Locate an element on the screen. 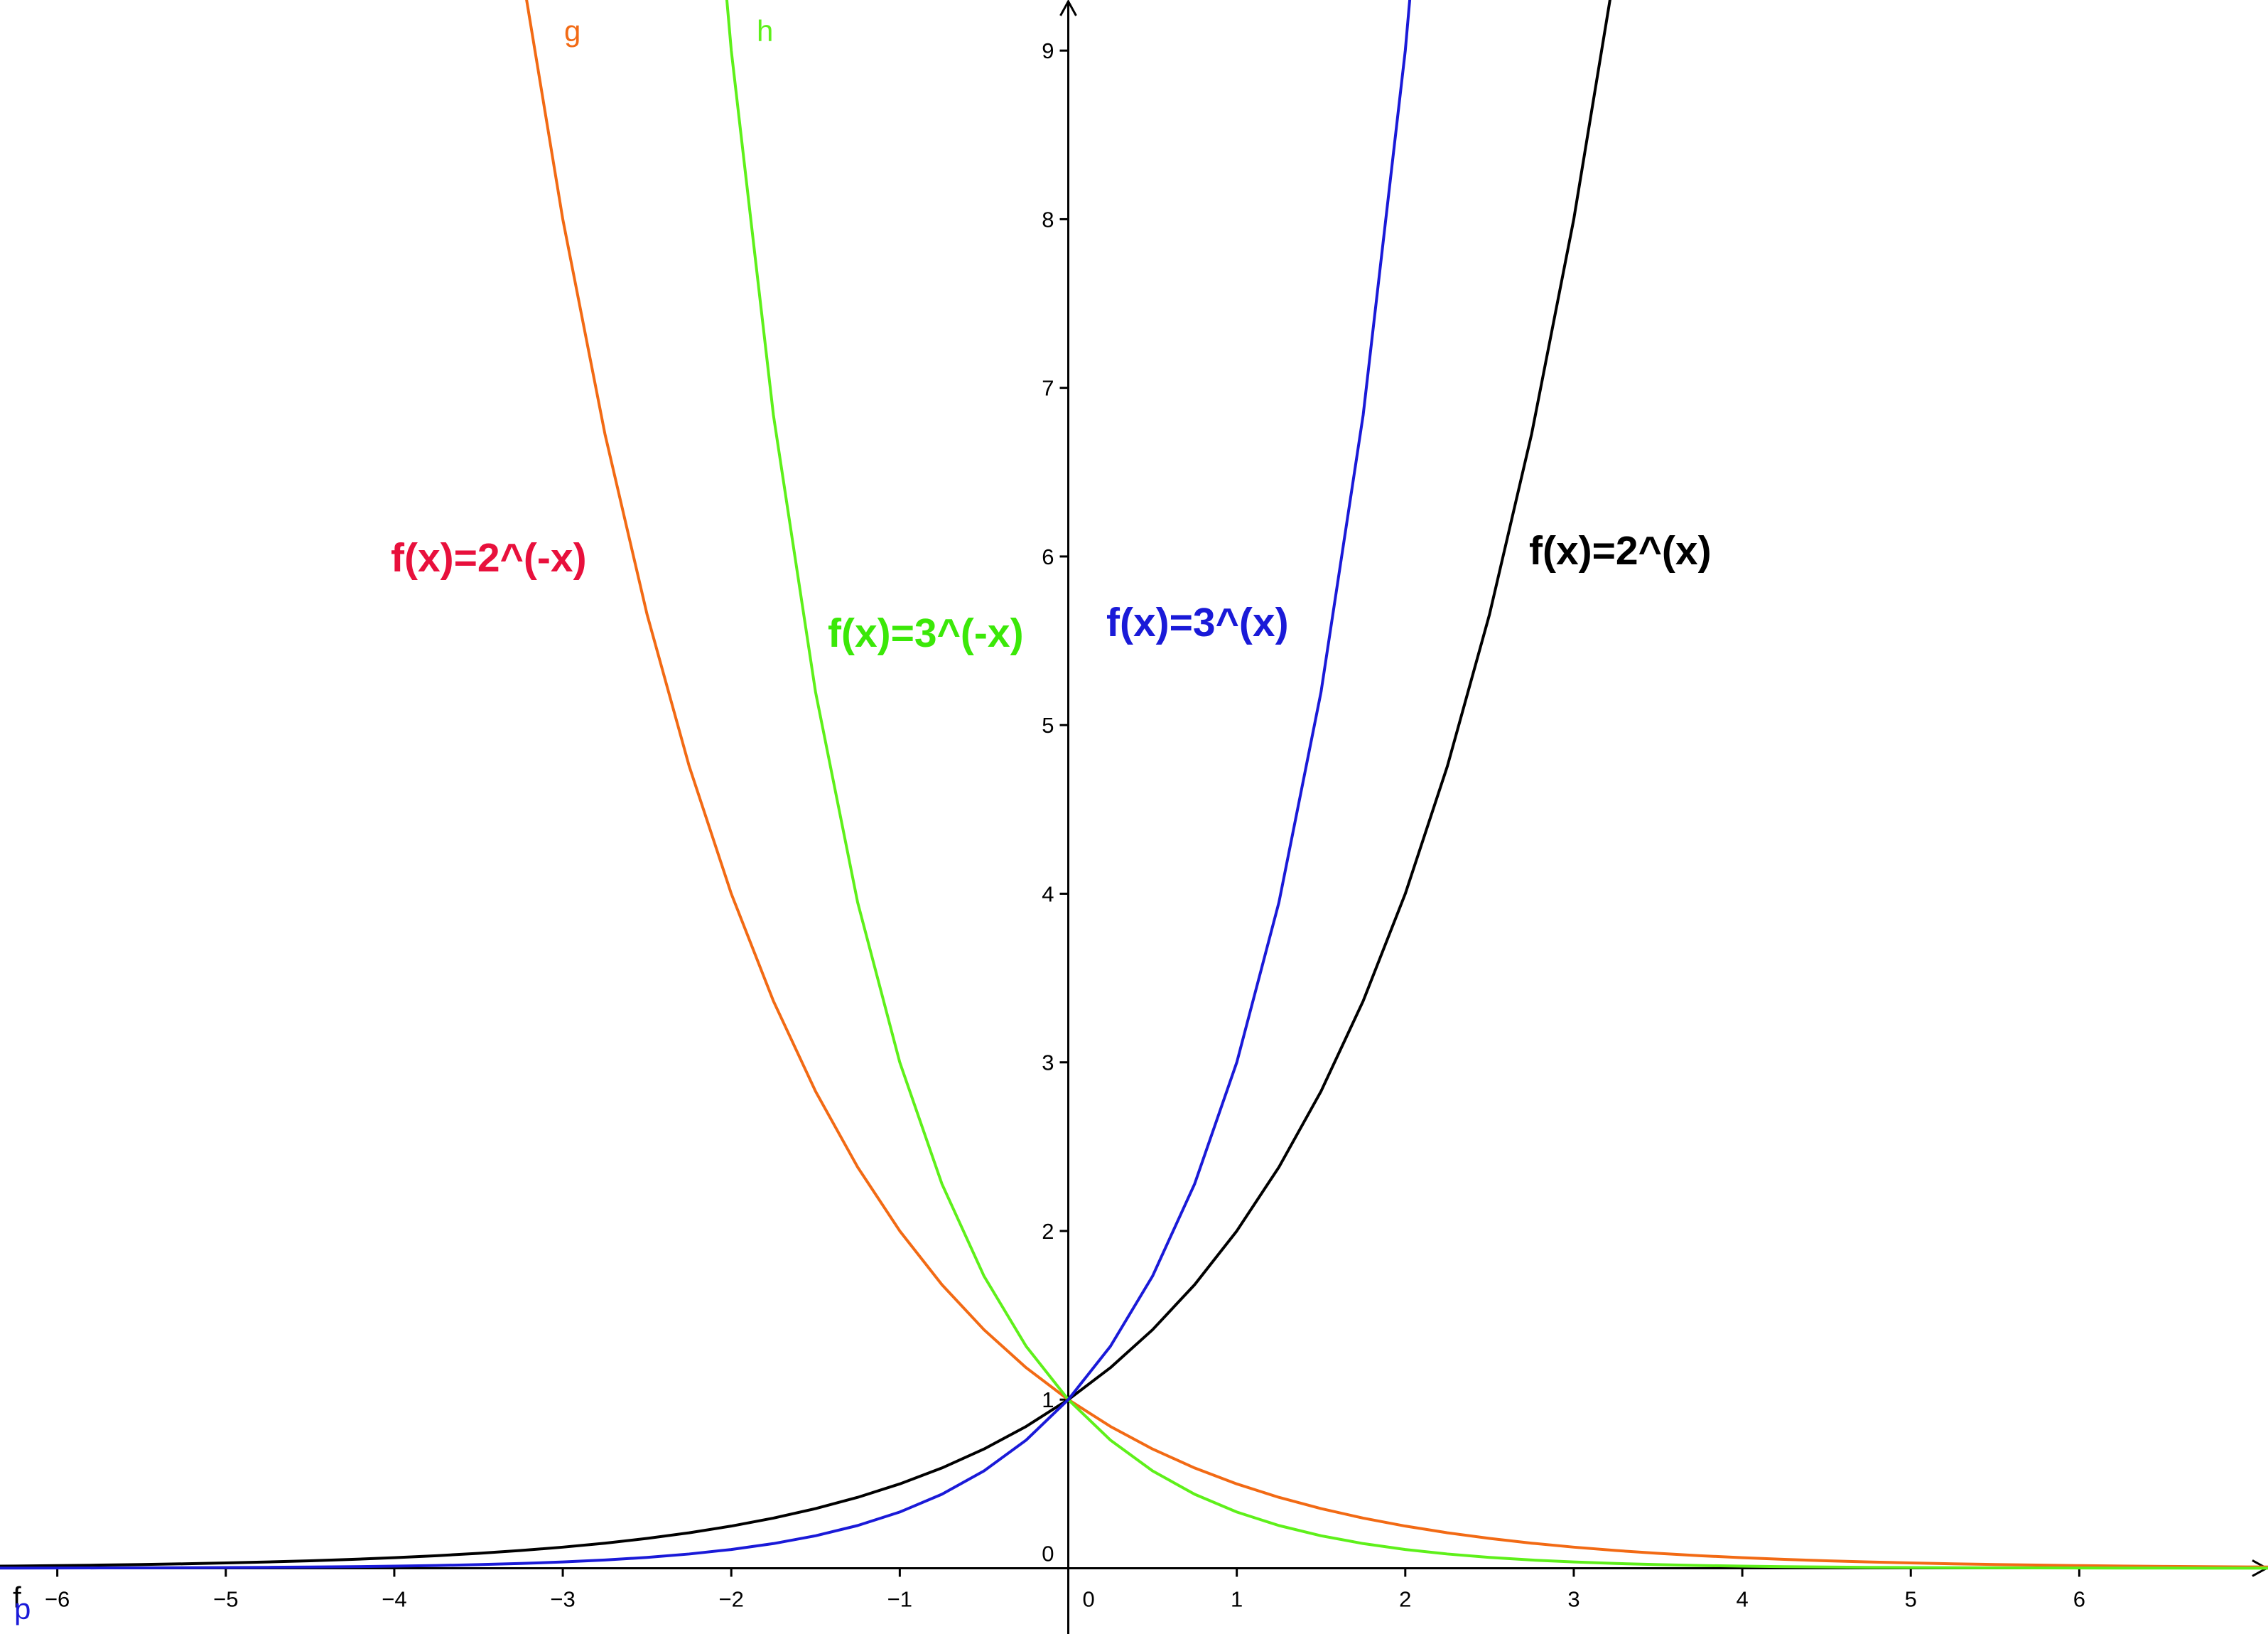  y-tick-label: 4 is located at coordinates (1048, 893).